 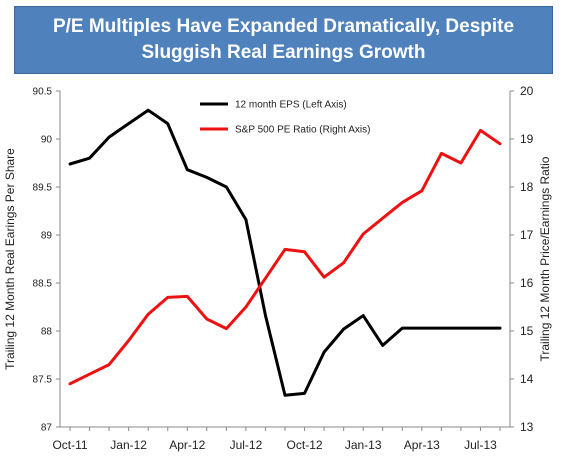 What do you see at coordinates (43, 380) in the screenshot?
I see `left-axis-tick-label: 87.5` at bounding box center [43, 380].